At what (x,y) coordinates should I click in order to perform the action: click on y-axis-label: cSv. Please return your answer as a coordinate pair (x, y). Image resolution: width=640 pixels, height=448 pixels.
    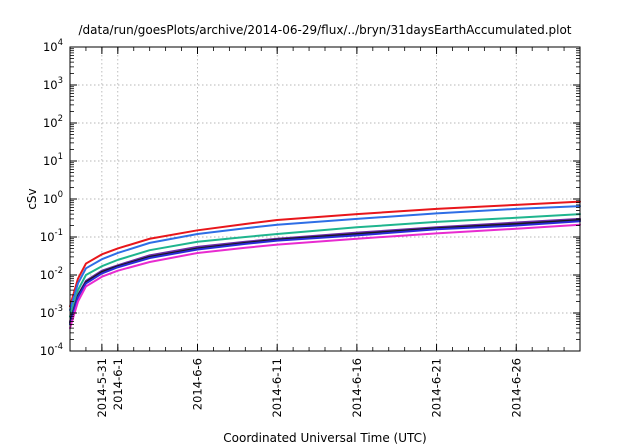
    Looking at the image, I should click on (32, 198).